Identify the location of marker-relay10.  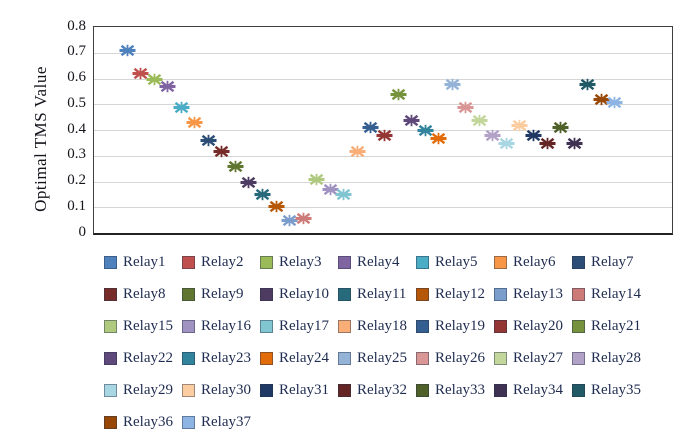
(248, 182).